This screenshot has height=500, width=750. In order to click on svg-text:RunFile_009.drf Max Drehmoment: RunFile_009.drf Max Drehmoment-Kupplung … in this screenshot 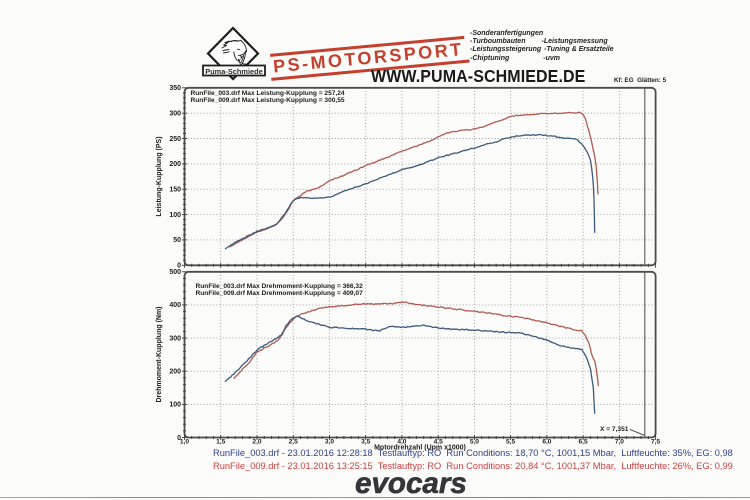, I will do `click(280, 293)`.